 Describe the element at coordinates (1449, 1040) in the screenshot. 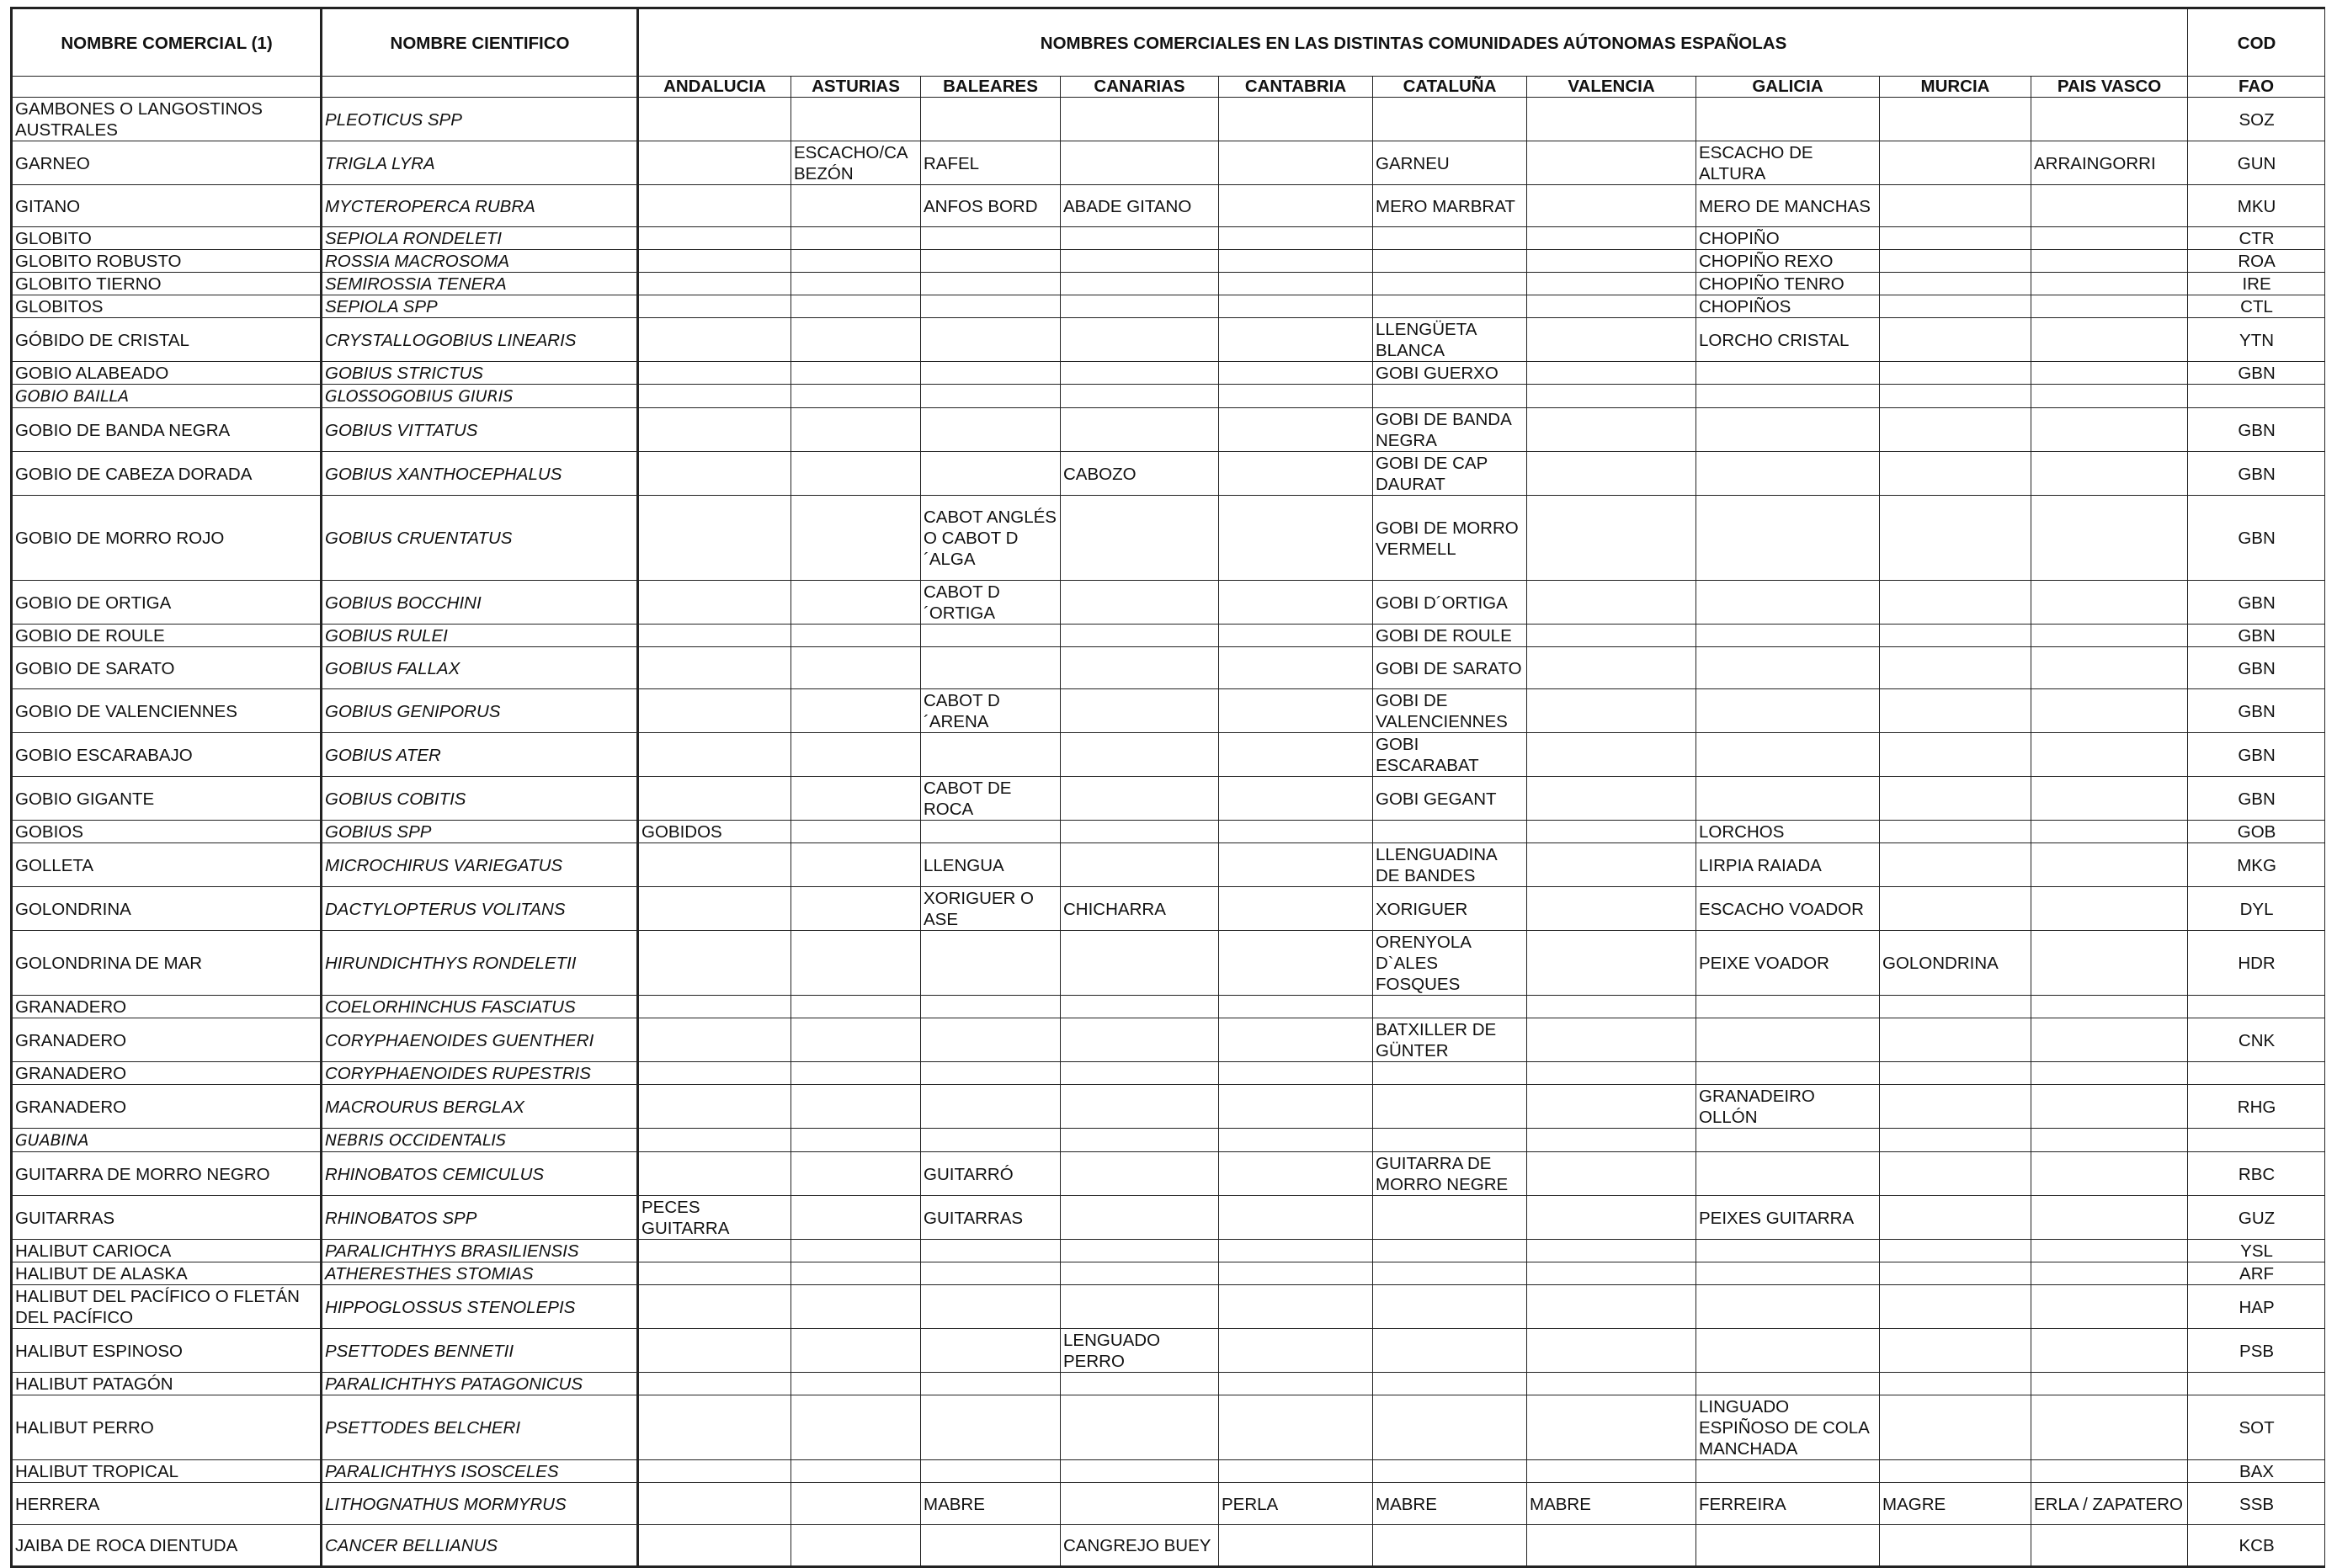

I see `cell-region-cataluna: BATXILLER DE GÜNTER` at that location.